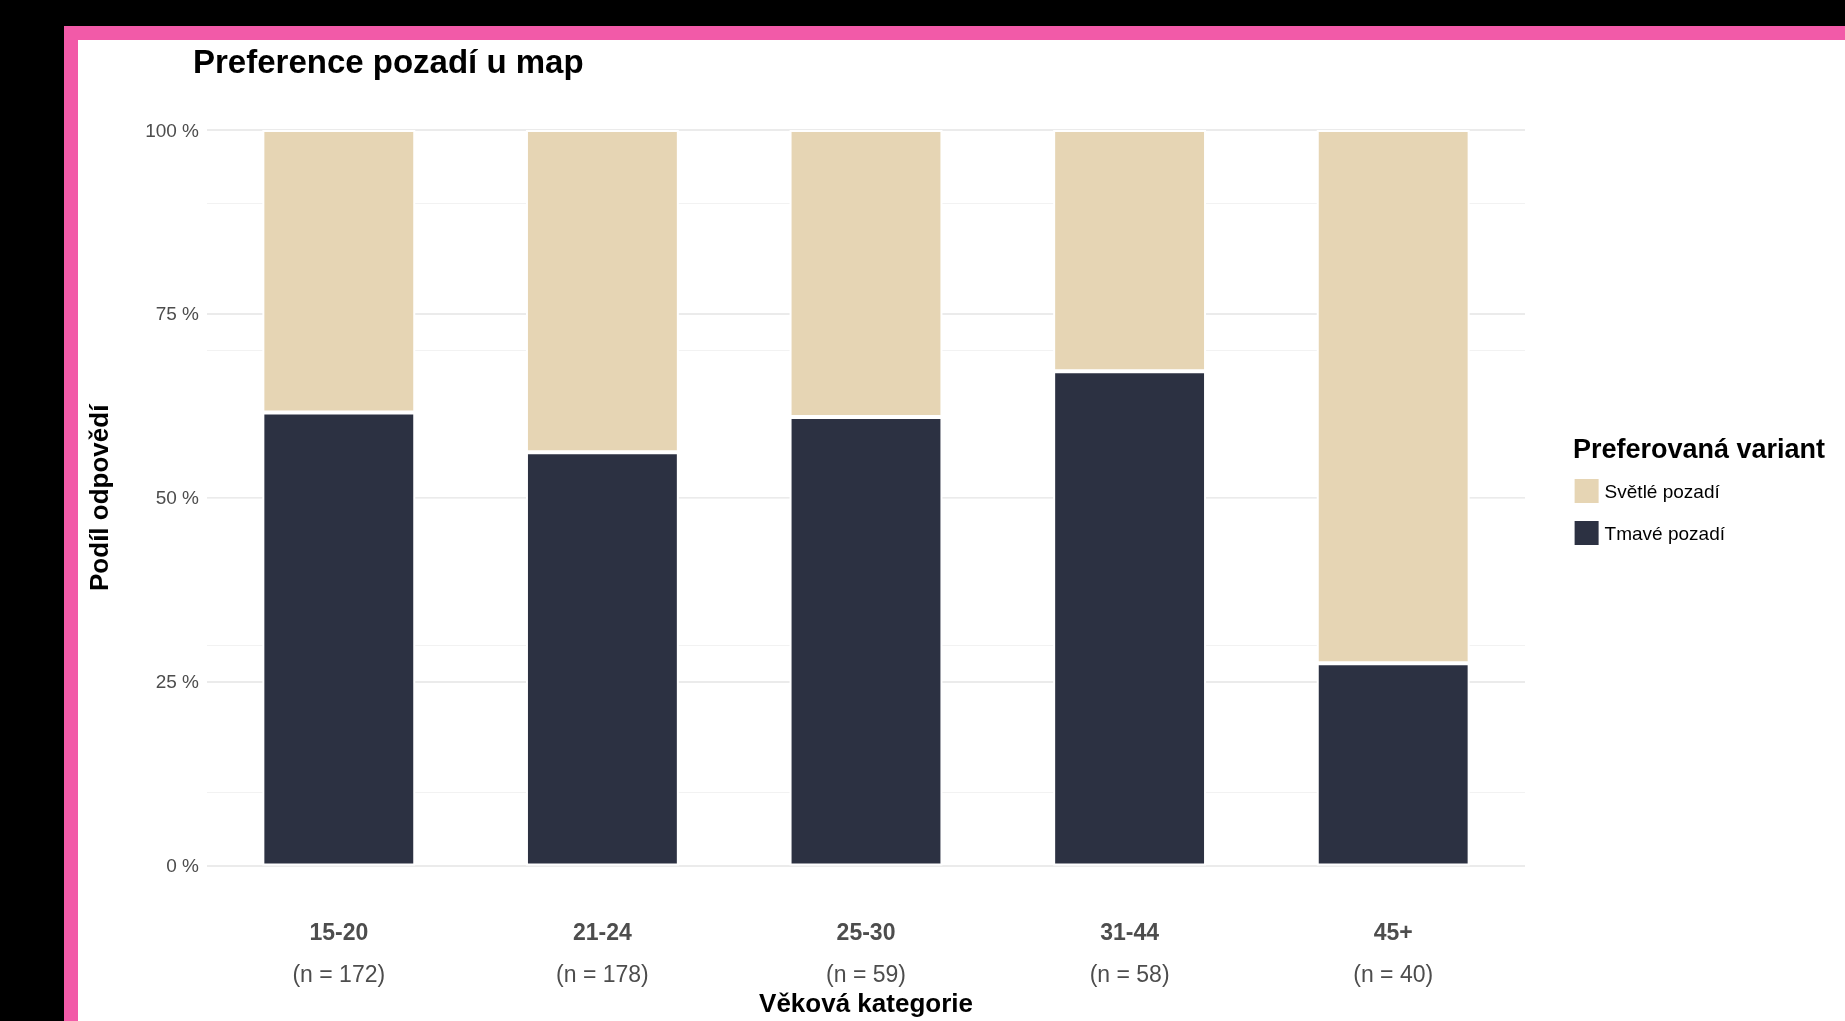  Describe the element at coordinates (1699, 448) in the screenshot. I see `legend-title: Preferovaná variant` at that location.